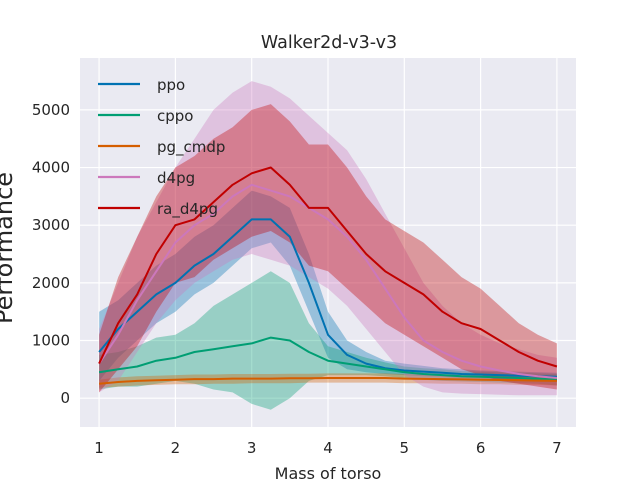 Image resolution: width=640 pixels, height=480 pixels. I want to click on x-tick-label: 5, so click(405, 448).